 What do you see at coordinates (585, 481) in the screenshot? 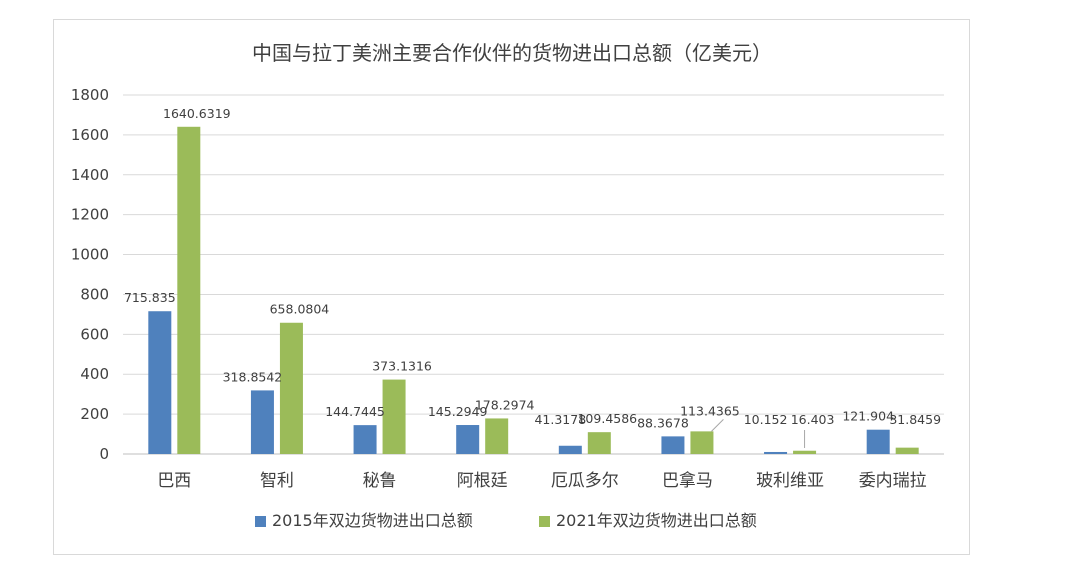
I see `category-label: 厄瓜多尔` at bounding box center [585, 481].